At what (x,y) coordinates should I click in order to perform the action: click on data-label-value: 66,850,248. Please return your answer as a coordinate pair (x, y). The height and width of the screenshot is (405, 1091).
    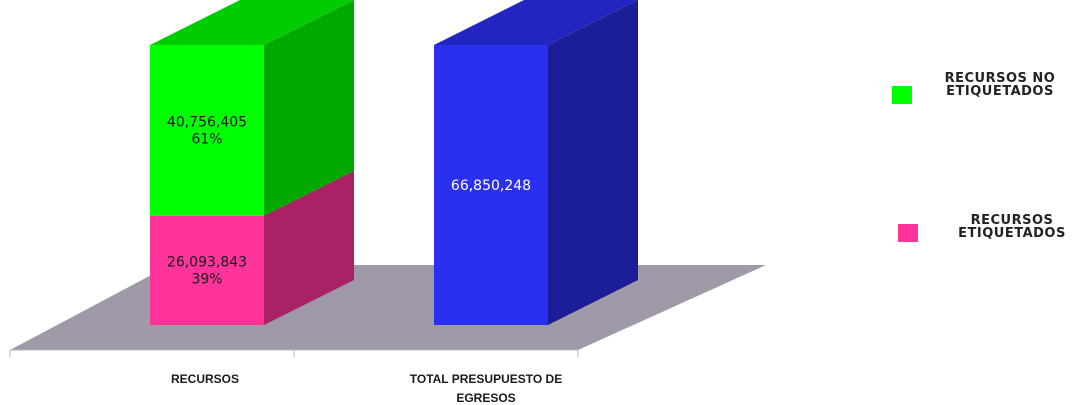
    Looking at the image, I should click on (491, 186).